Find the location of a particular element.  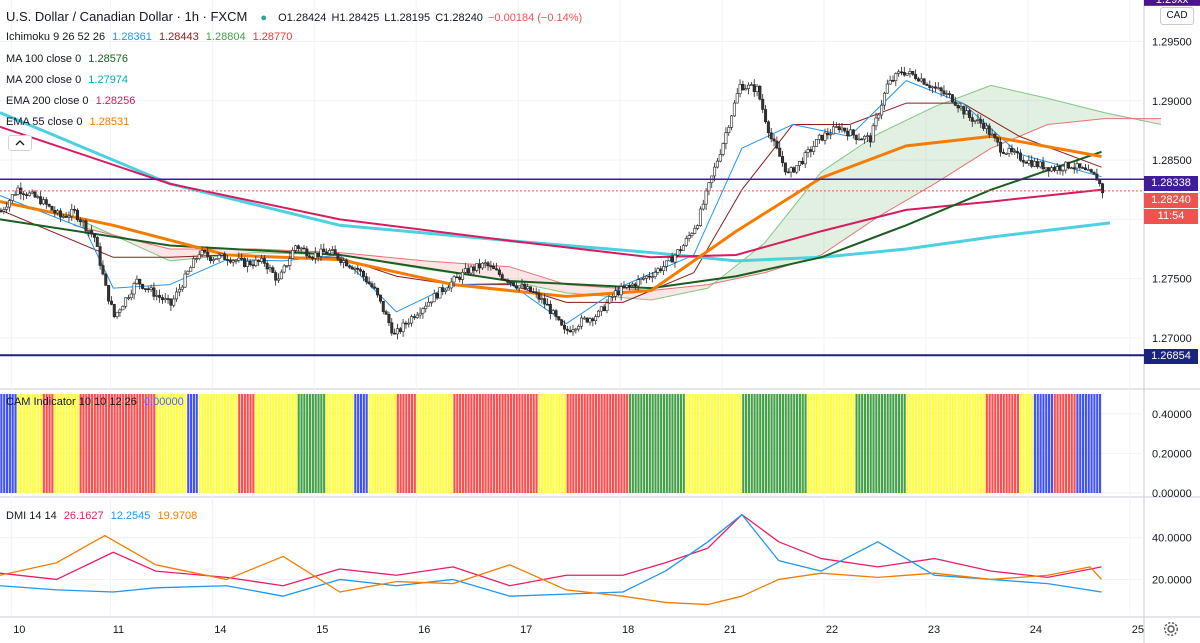

last-price-badge: 1.28240 is located at coordinates (1171, 200).